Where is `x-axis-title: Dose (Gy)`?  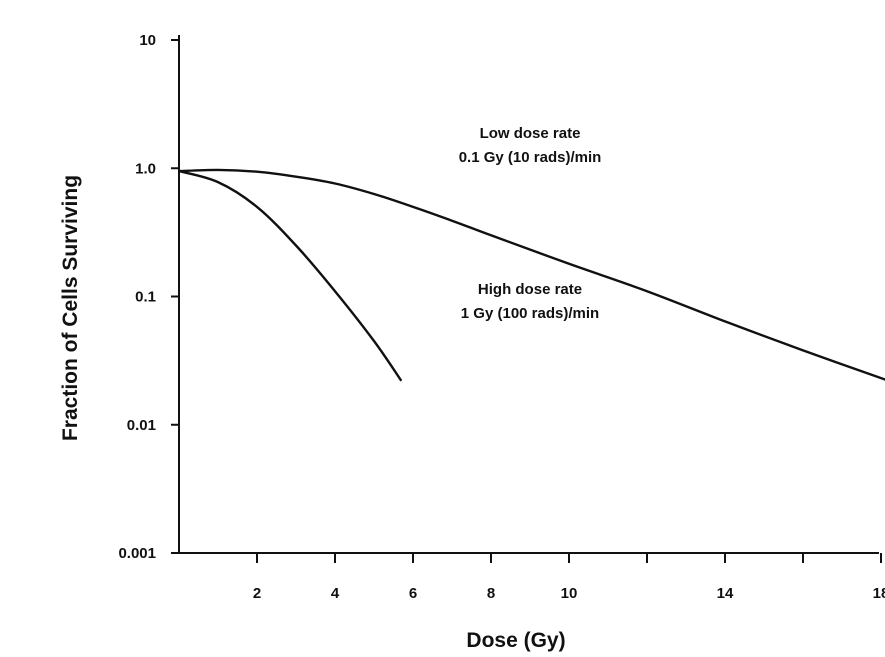
x-axis-title: Dose (Gy) is located at coordinates (515, 640).